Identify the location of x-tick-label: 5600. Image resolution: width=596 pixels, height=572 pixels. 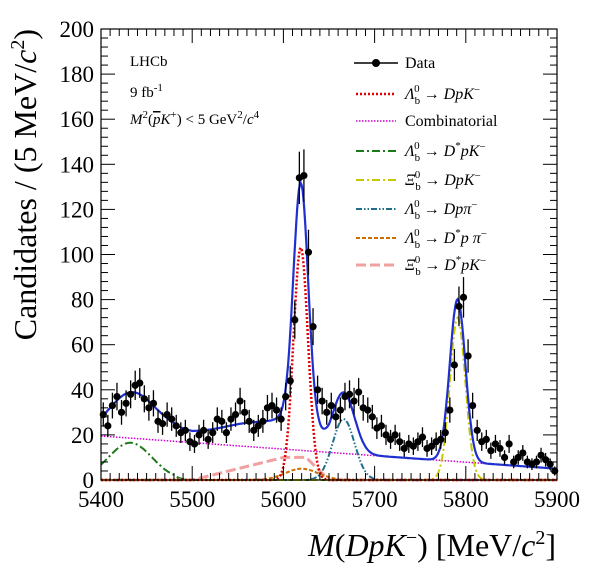
(283, 499).